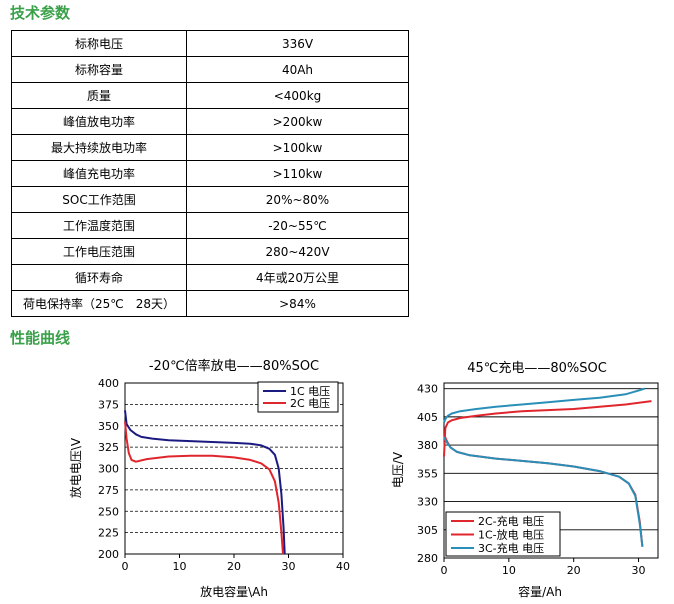  I want to click on legend-label: 3C-充电 电压, so click(511, 548).